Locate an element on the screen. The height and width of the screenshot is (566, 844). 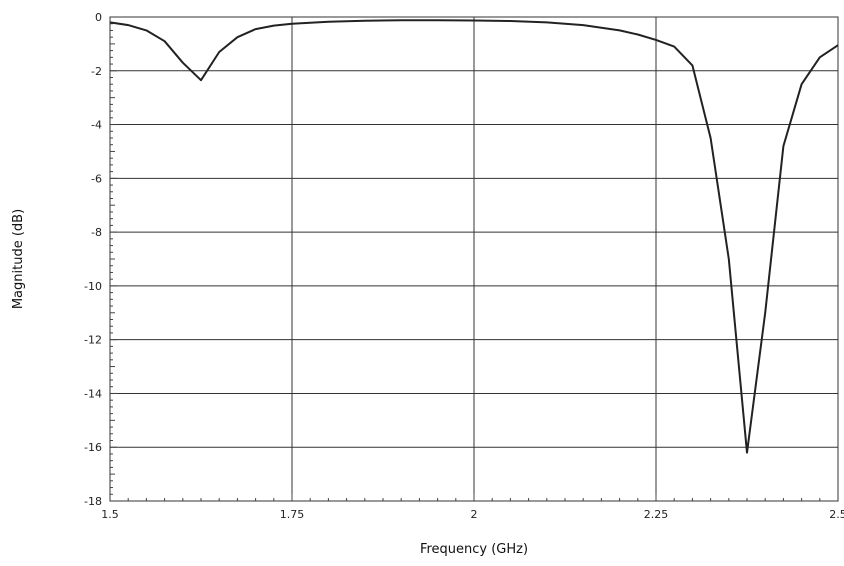
x-tick-label: 2.5 is located at coordinates (836, 514).